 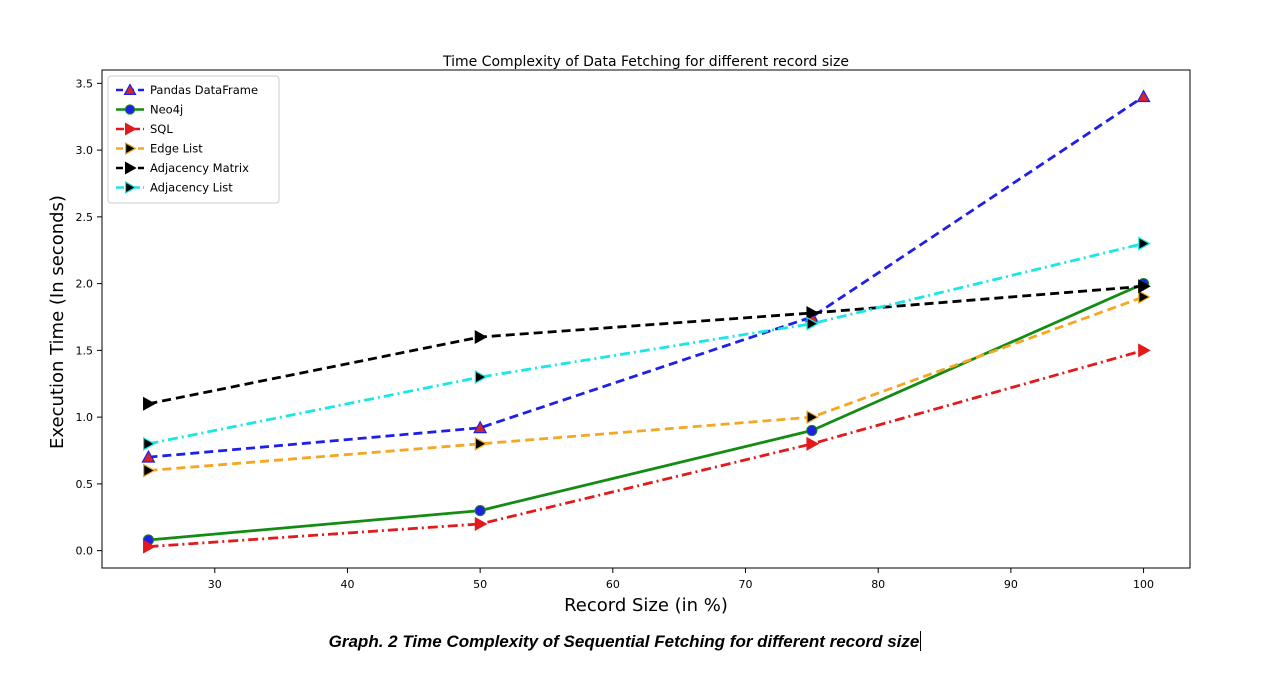 What do you see at coordinates (204, 90) in the screenshot?
I see `legend-label: Pandas DataFrame` at bounding box center [204, 90].